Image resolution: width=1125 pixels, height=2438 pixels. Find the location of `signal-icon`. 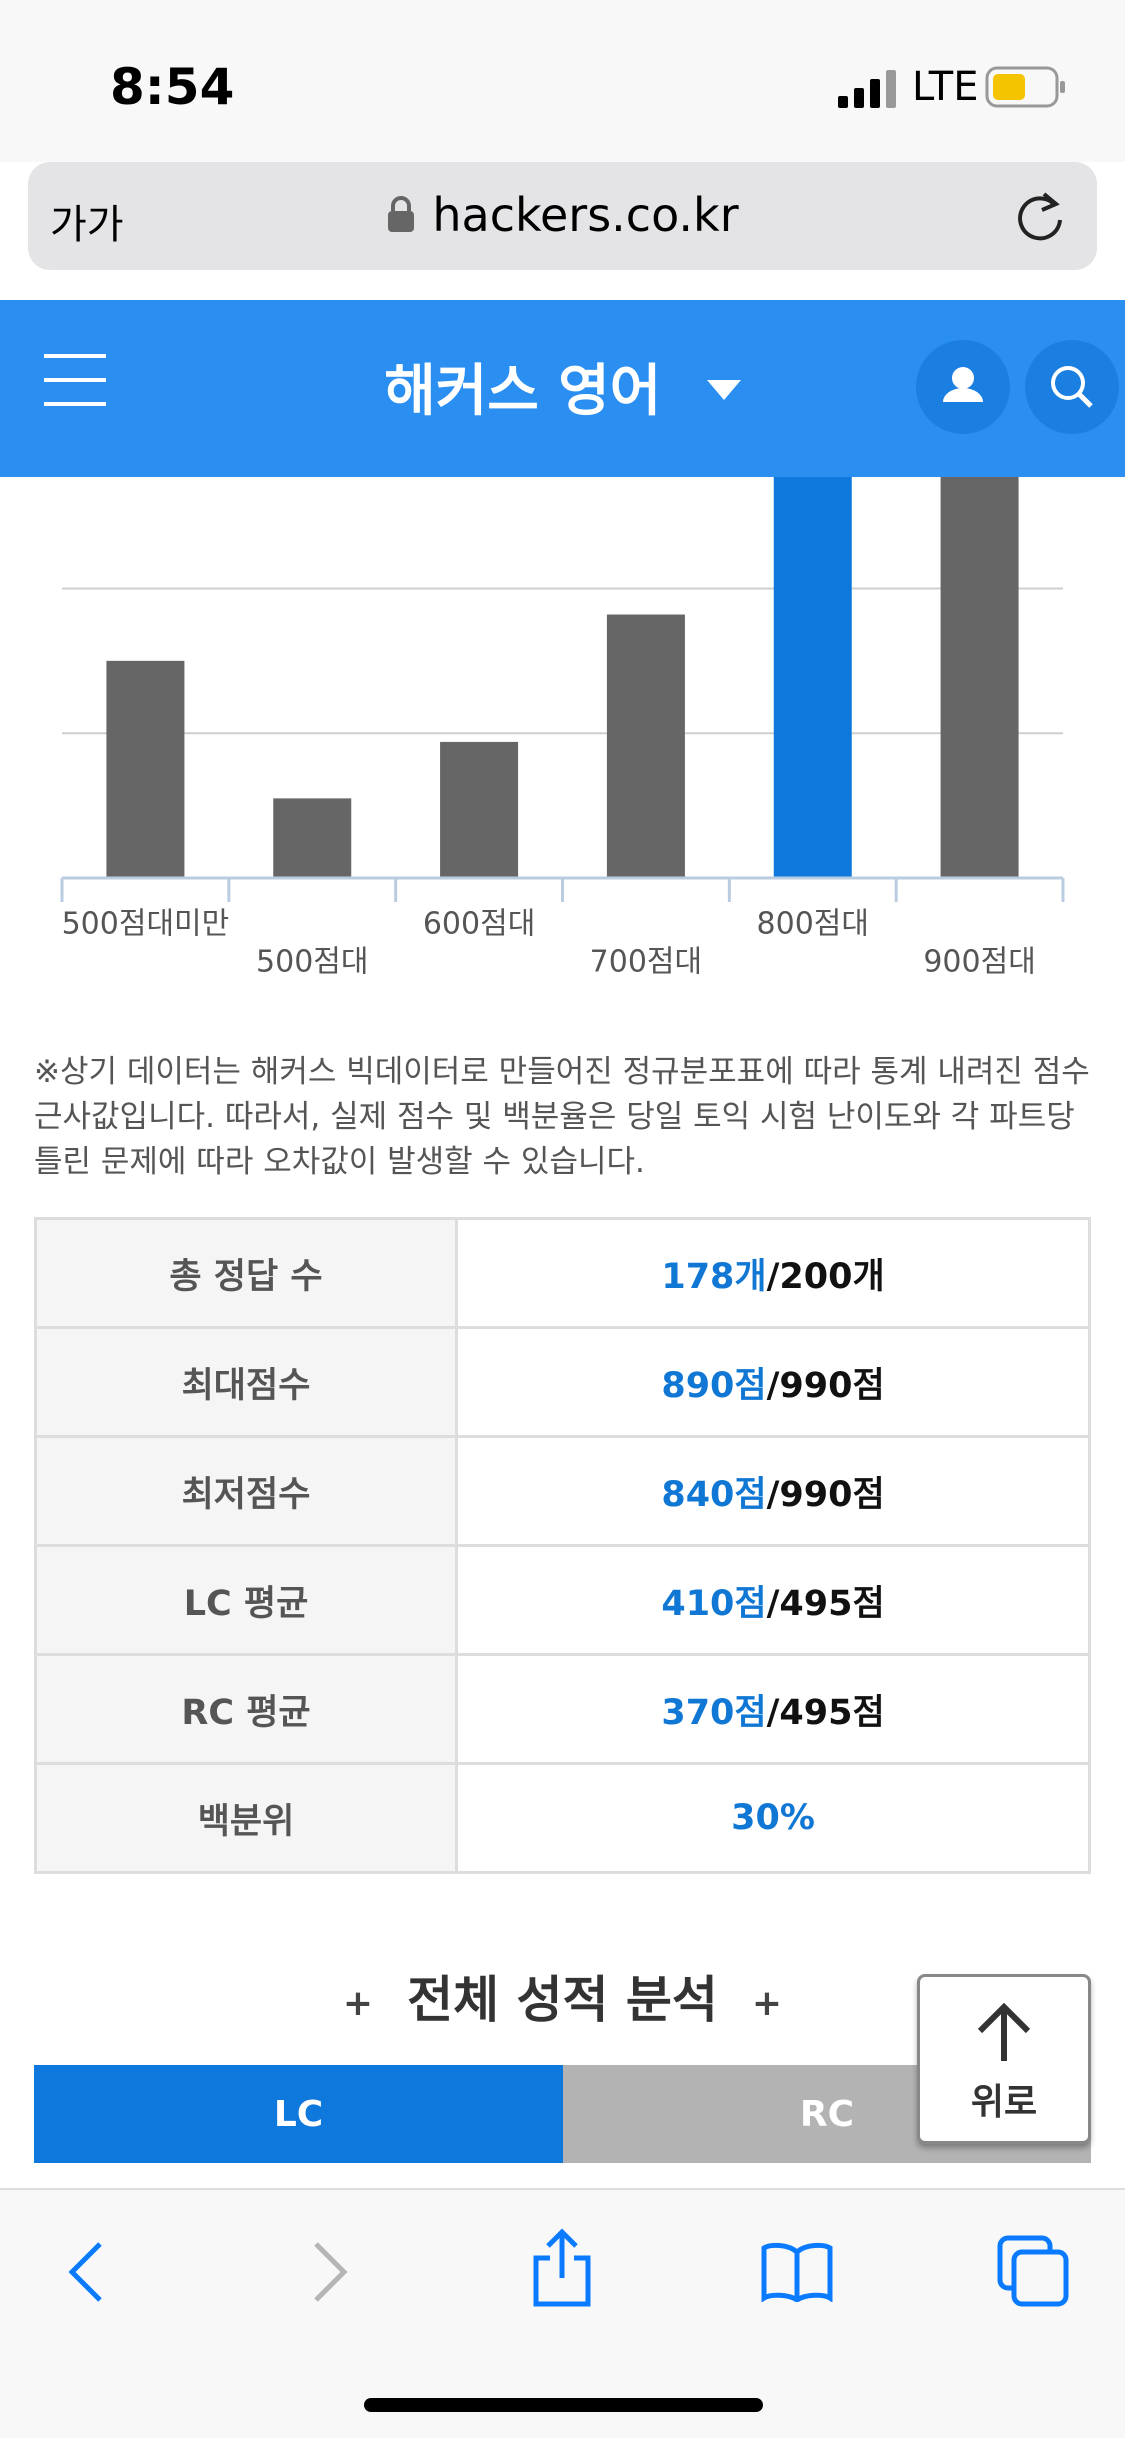

signal-icon is located at coordinates (867, 89).